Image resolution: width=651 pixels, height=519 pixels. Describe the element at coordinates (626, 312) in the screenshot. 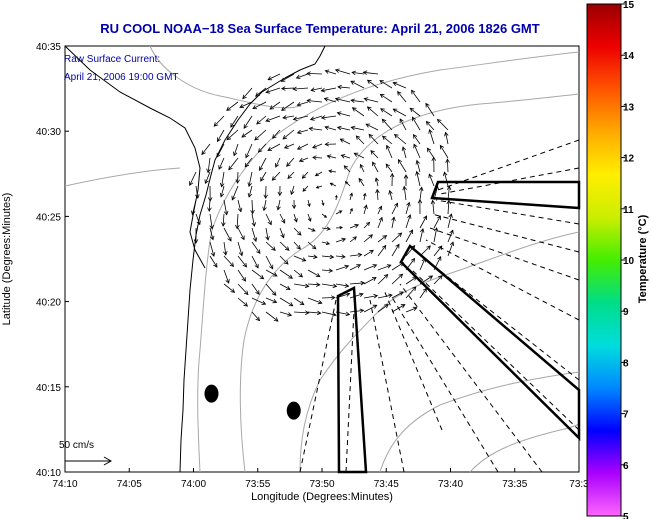

I see `colorbar-tick-label: 9` at that location.